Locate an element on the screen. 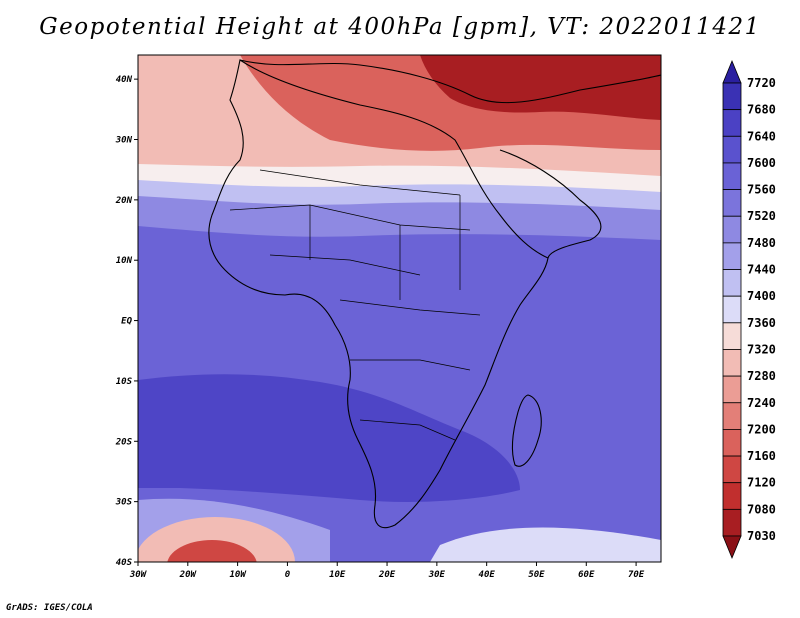 The height and width of the screenshot is (618, 800). lon-tick-label: 30W is located at coordinates (138, 575).